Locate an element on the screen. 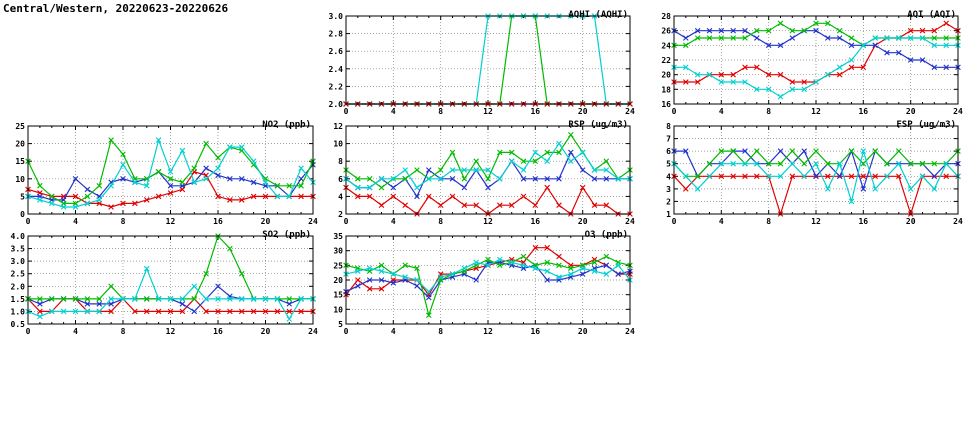 The width and height of the screenshot is (975, 447). chart-title-aqhi: AQHI (AQHI) is located at coordinates (598, 15).